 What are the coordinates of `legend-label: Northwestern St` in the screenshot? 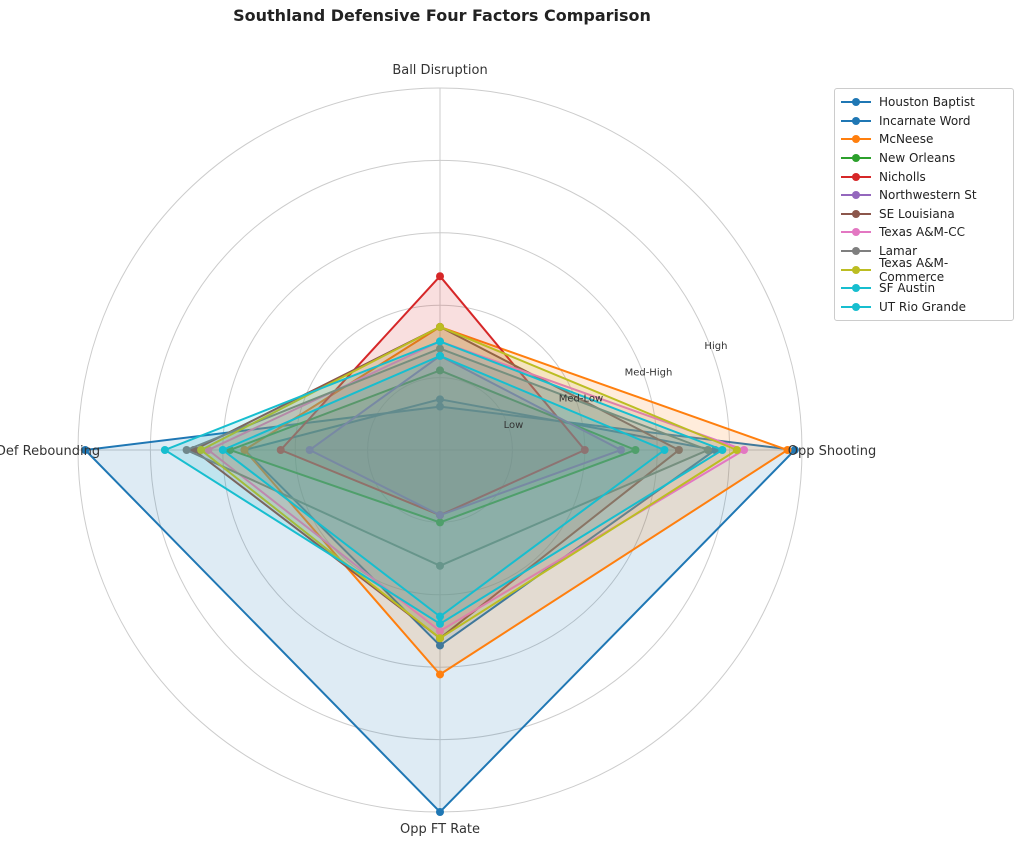 It's located at (928, 195).